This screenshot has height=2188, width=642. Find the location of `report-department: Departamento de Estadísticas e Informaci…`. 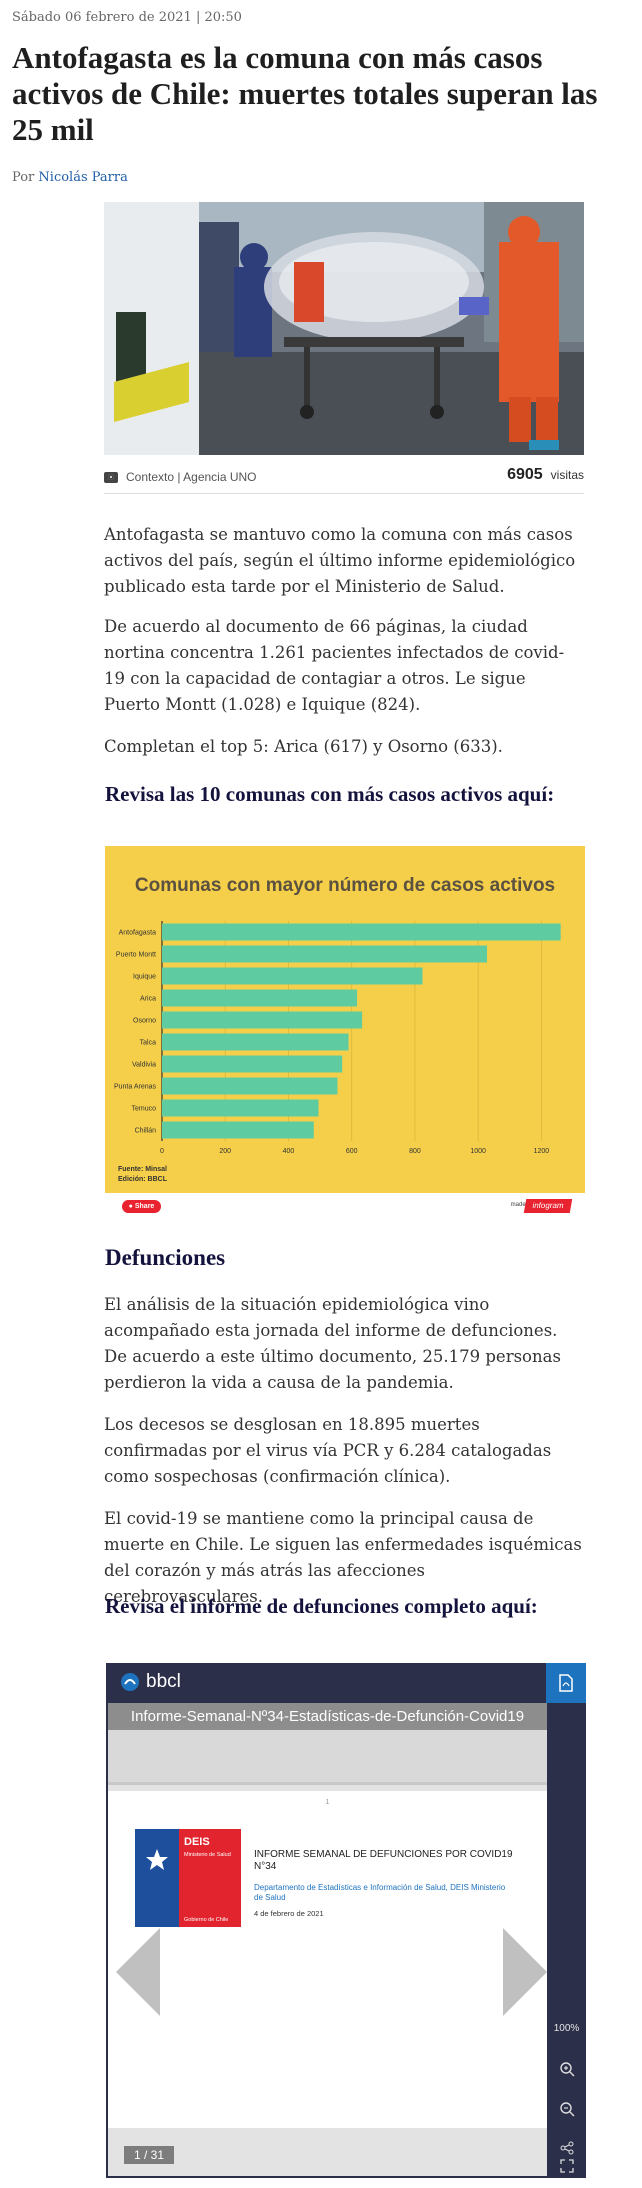

report-department: Departamento de Estadísticas e Informaci… is located at coordinates (380, 1892).